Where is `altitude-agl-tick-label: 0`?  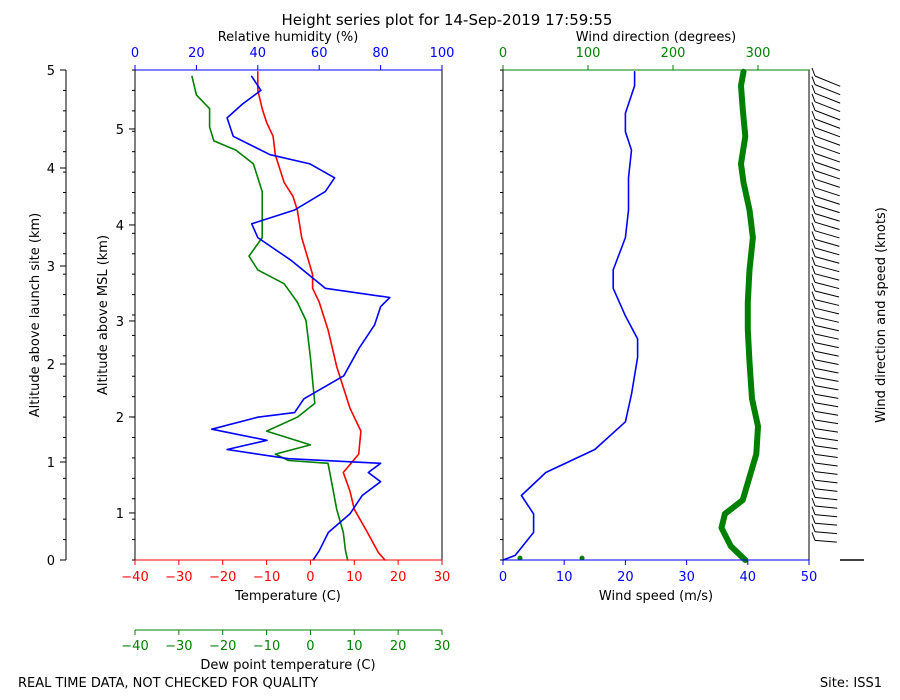
altitude-agl-tick-label: 0 is located at coordinates (51, 561).